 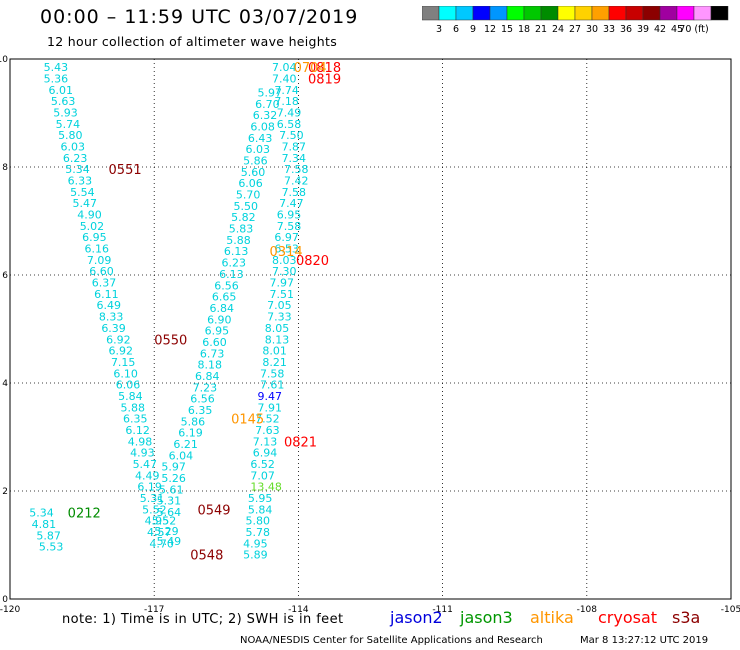 What do you see at coordinates (324, 68) in the screenshot?
I see `pass-time-label: 0818` at bounding box center [324, 68].